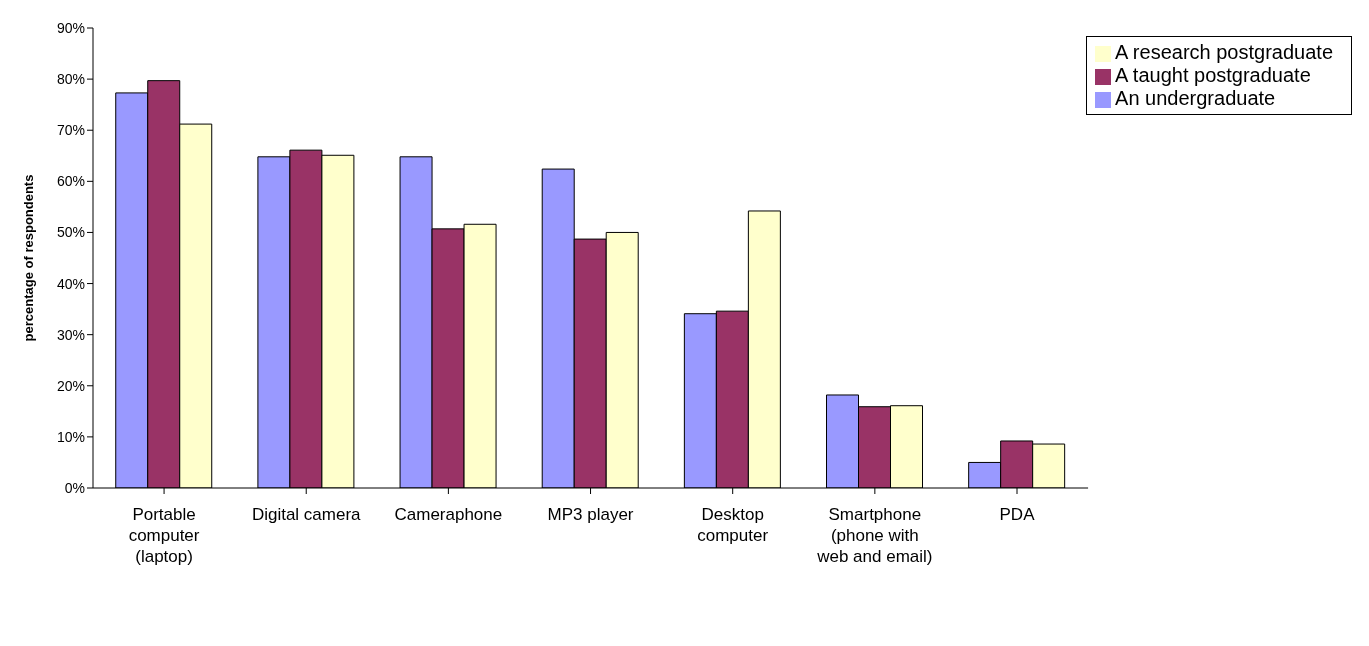 Image resolution: width=1369 pixels, height=646 pixels. What do you see at coordinates (74, 487) in the screenshot?
I see `y-tick-label: 0%` at bounding box center [74, 487].